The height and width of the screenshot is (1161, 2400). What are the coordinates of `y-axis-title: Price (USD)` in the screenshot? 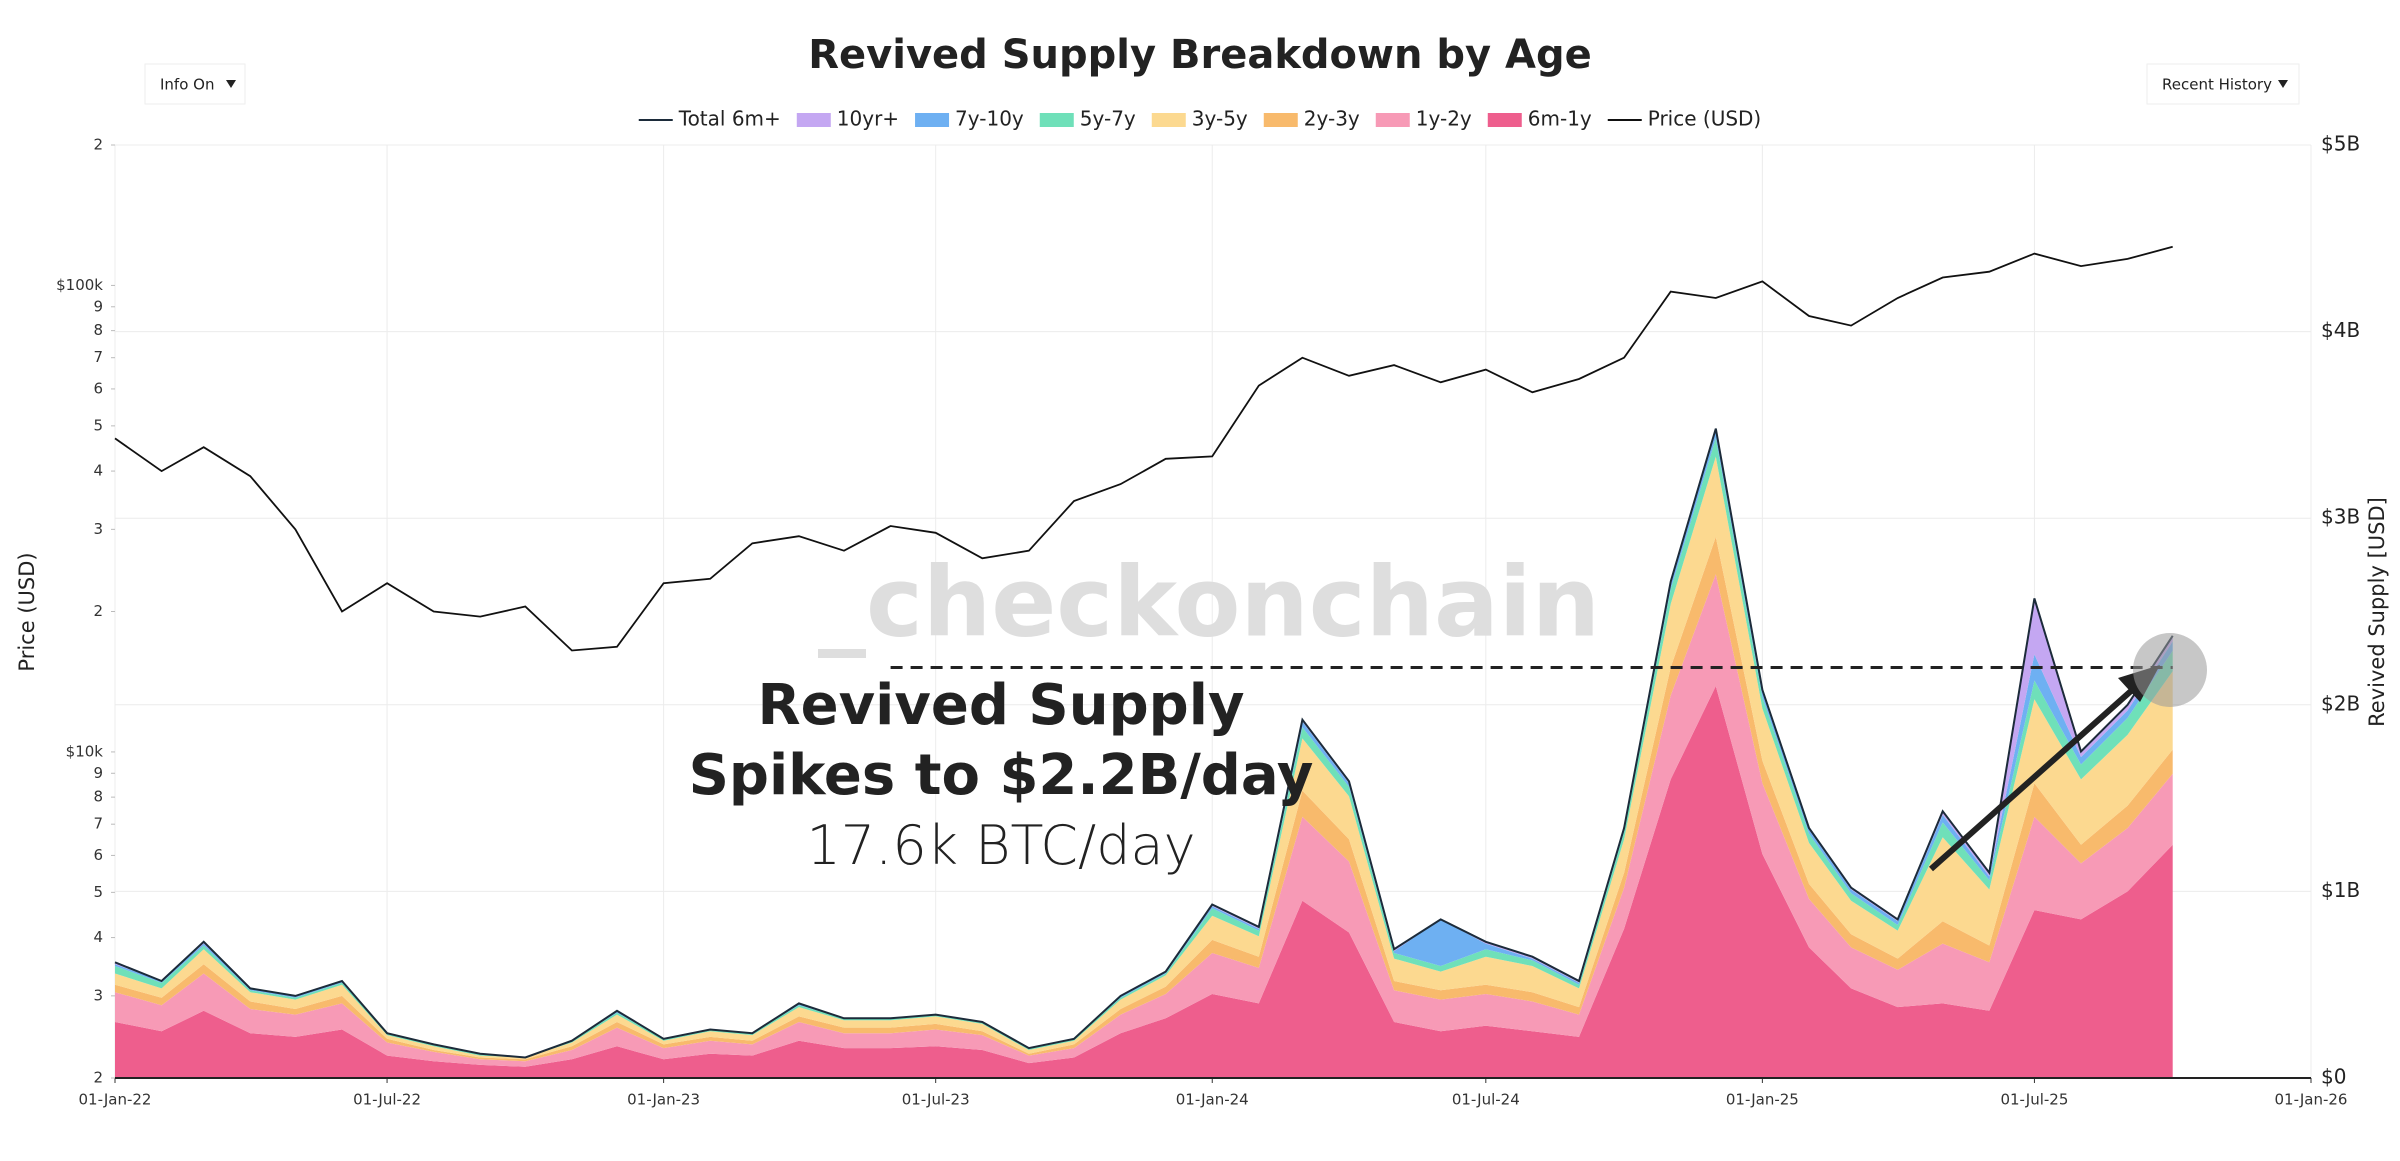 It's located at (27, 611).